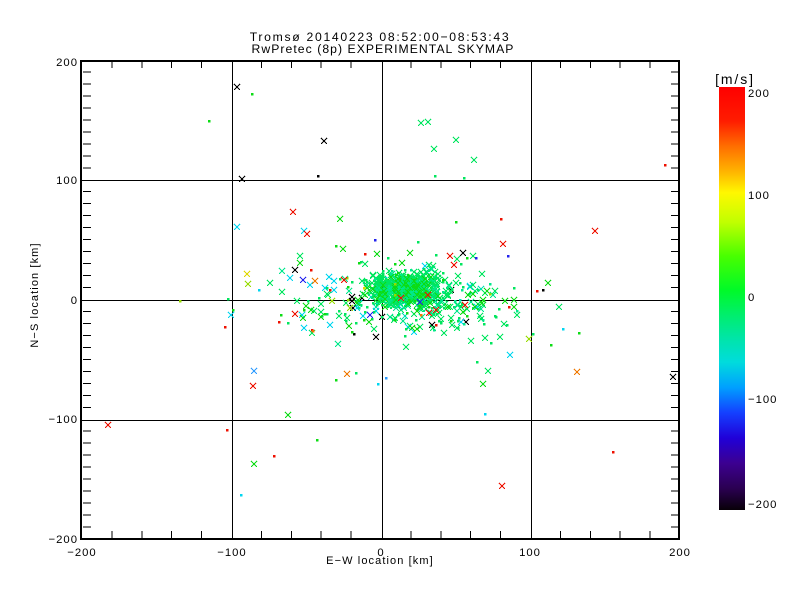 The width and height of the screenshot is (800, 605). Describe the element at coordinates (35, 294) in the screenshot. I see `svg-text: N−S location [km]` at that location.